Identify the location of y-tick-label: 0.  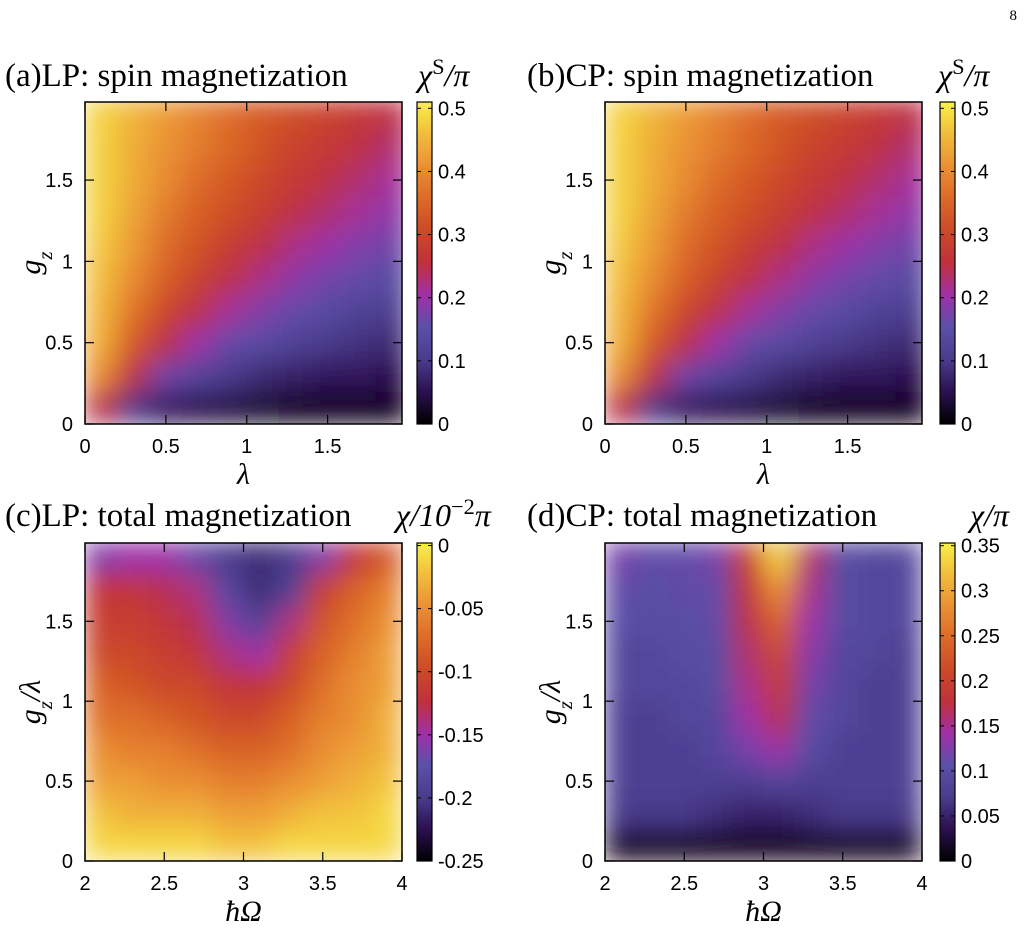
(587, 425).